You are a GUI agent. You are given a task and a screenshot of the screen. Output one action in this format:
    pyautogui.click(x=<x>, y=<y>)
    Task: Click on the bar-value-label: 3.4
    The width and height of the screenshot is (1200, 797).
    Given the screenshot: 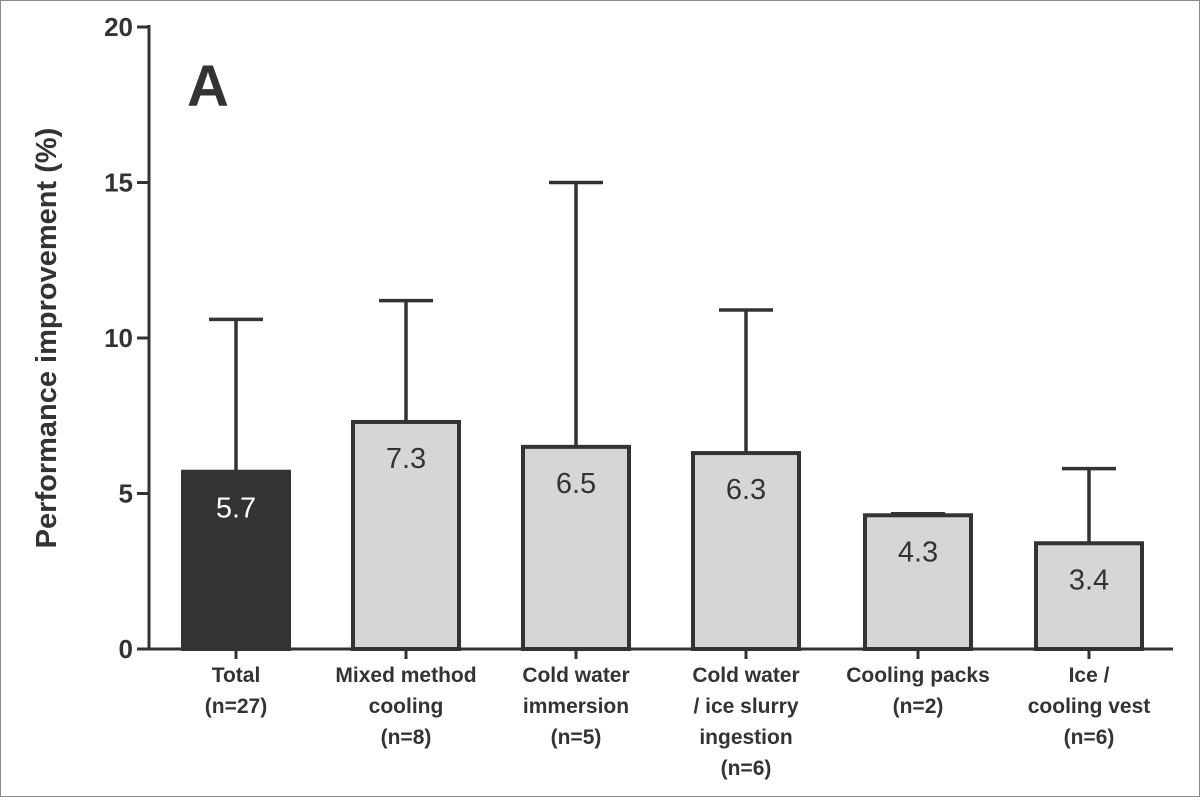 What is the action you would take?
    pyautogui.click(x=1089, y=580)
    